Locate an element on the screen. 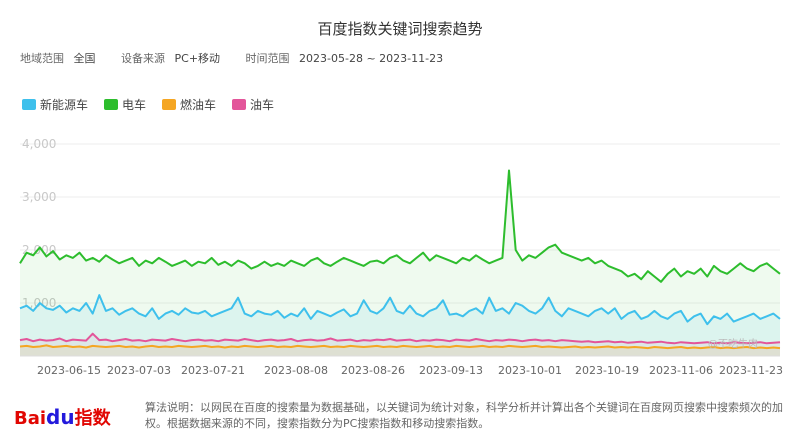 The height and width of the screenshot is (447, 800). legend-item-fuel: 燃油车 is located at coordinates (189, 104).